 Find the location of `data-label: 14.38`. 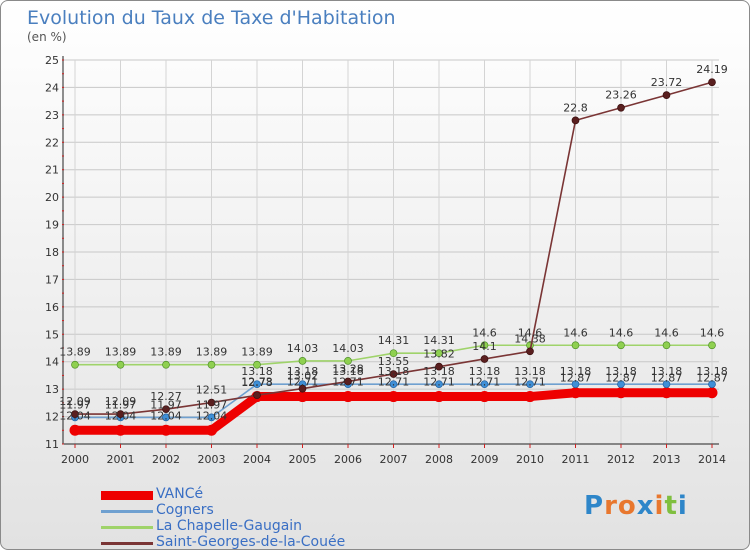

data-label: 14.38 is located at coordinates (530, 338).